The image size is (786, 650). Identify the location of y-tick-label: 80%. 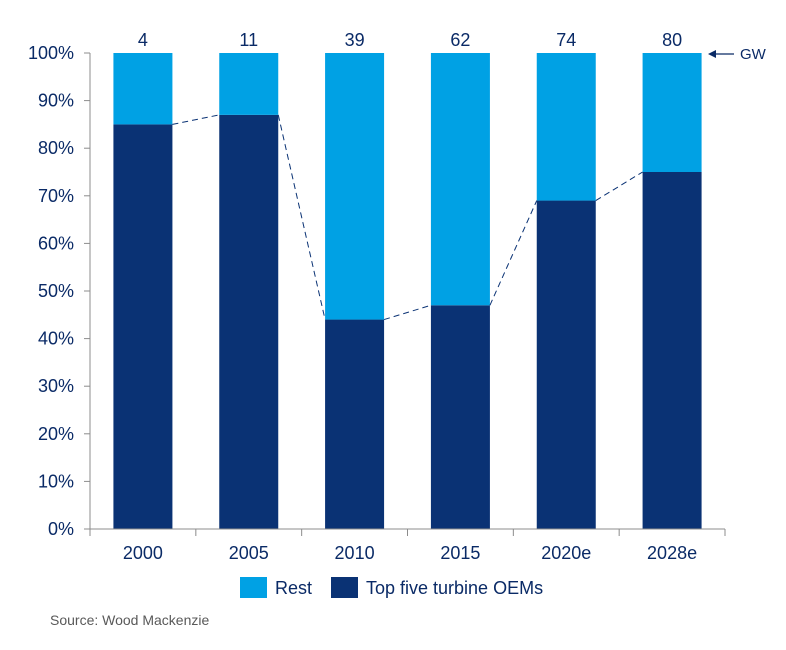
(56, 148).